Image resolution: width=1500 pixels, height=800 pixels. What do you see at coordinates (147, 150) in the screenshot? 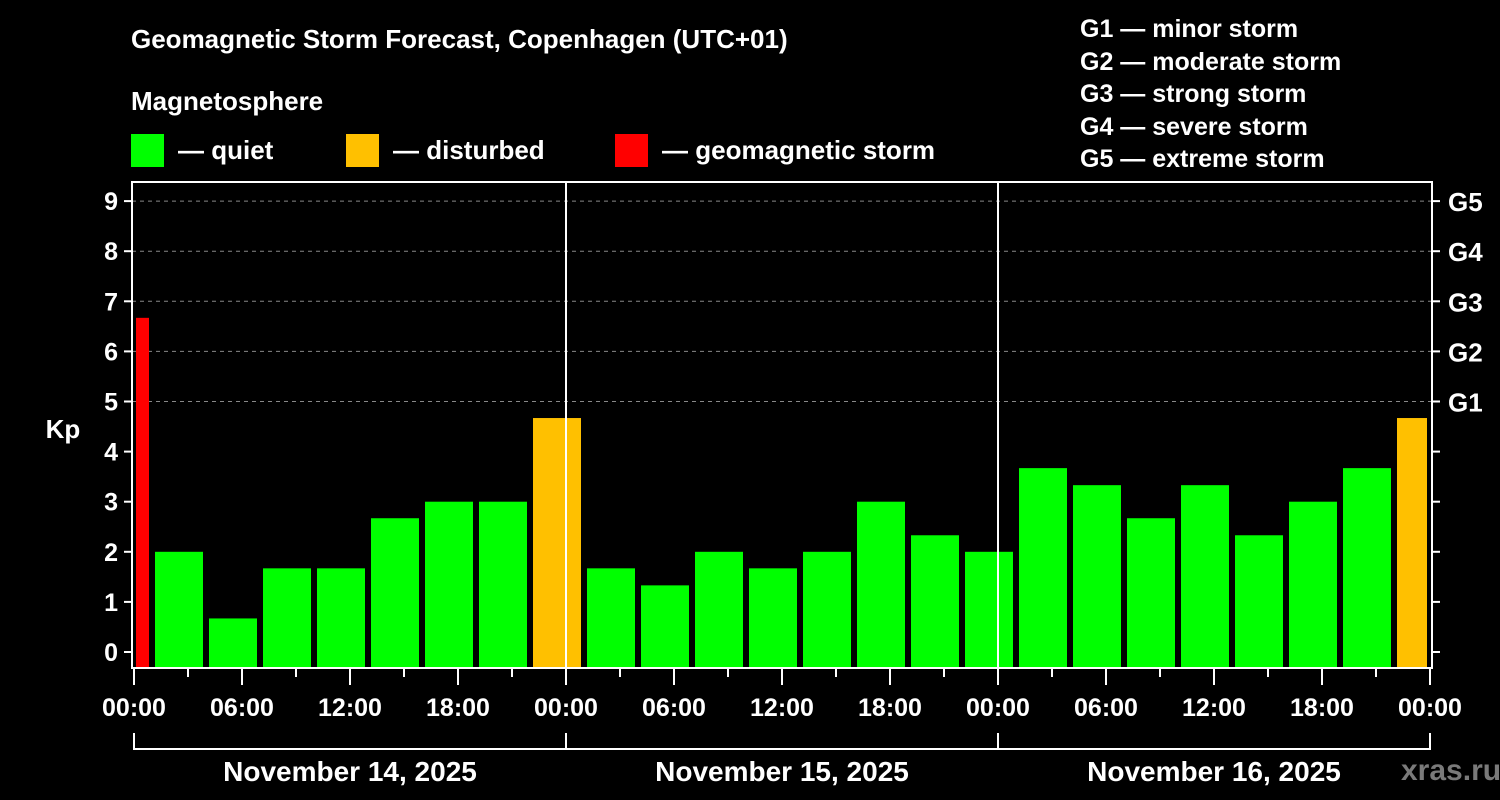
I see `legend-swatch-quiet` at bounding box center [147, 150].